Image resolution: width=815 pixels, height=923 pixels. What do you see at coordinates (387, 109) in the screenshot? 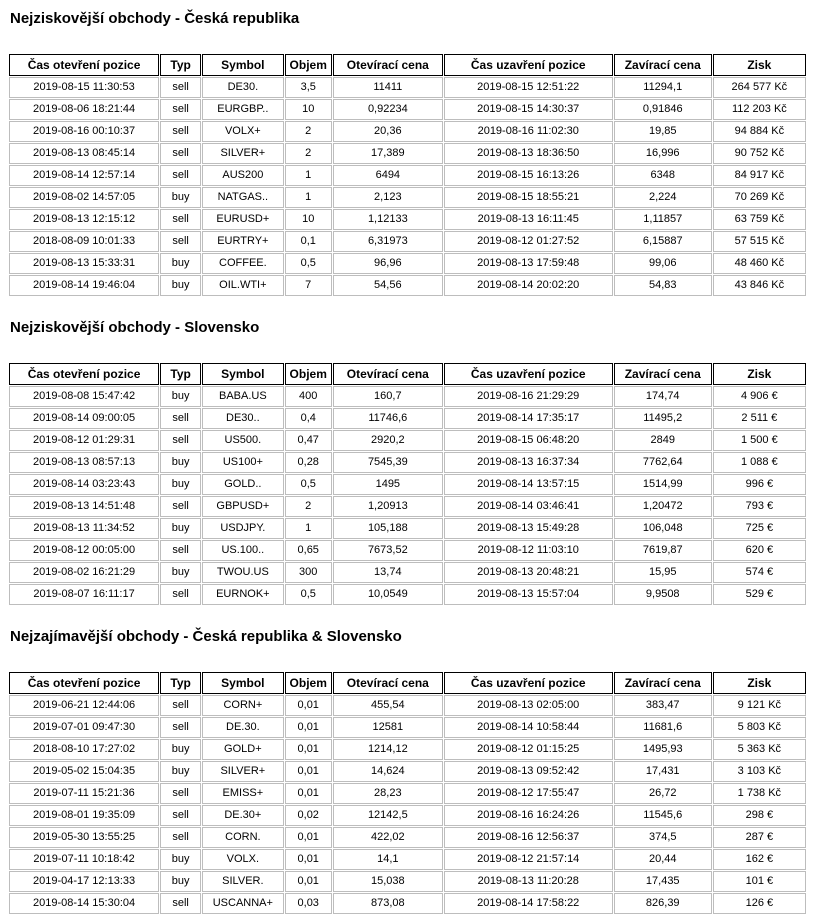
I see `table-cell: 0,92234` at bounding box center [387, 109].